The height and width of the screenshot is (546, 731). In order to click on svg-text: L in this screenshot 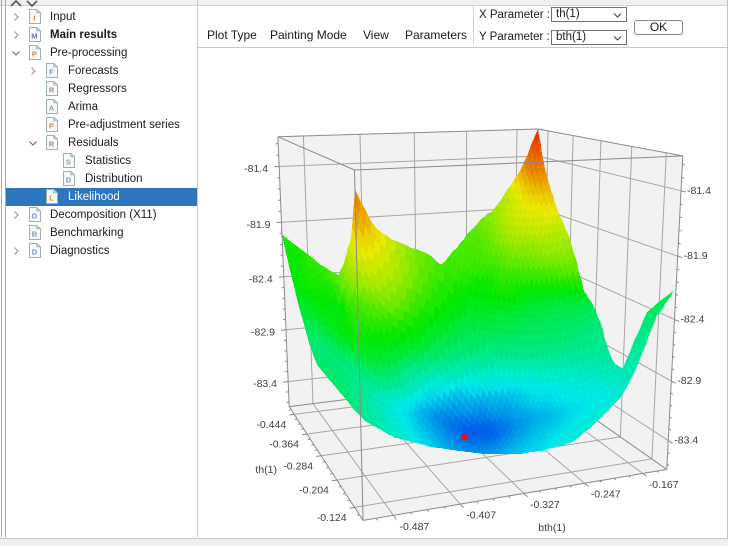, I will do `click(51, 197)`.